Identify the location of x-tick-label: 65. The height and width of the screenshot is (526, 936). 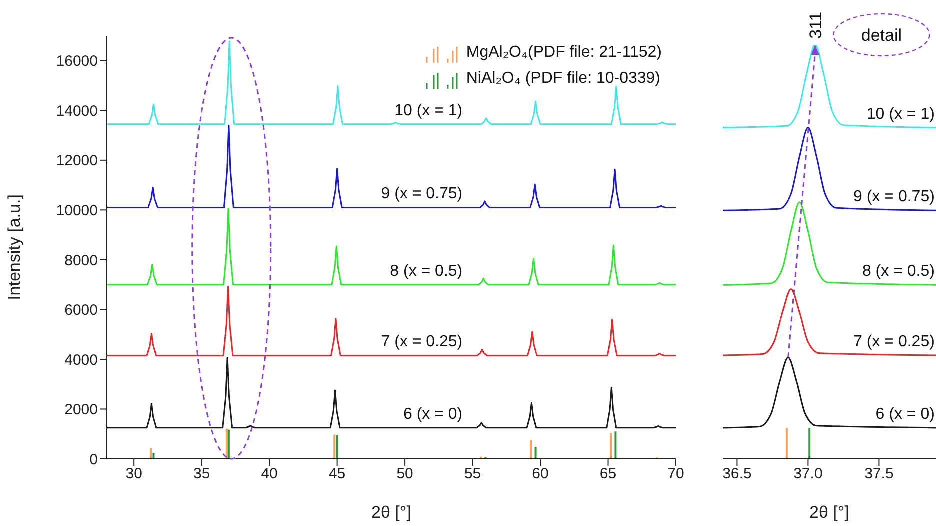
(608, 474).